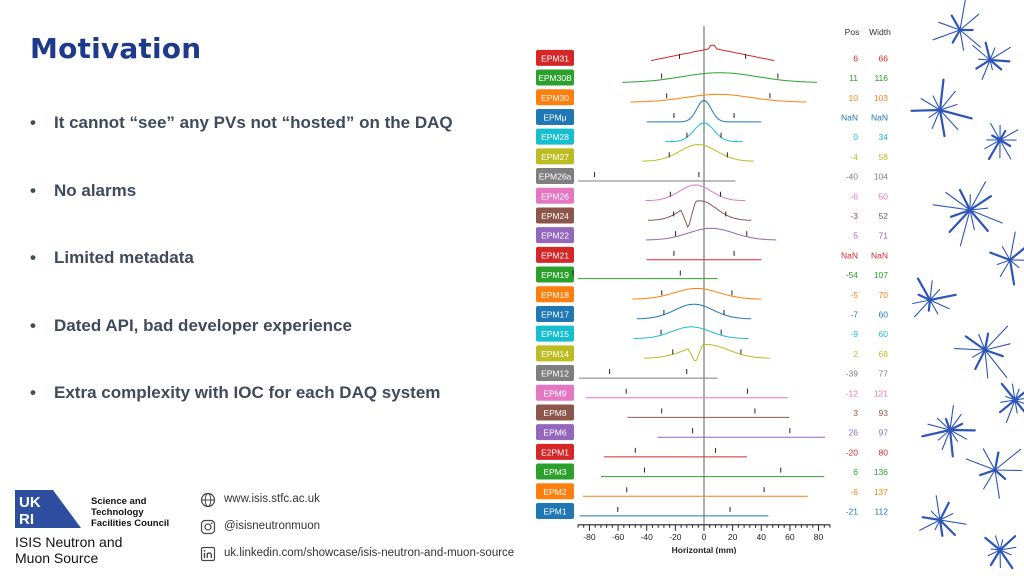 Image resolution: width=1024 pixels, height=576 pixels. What do you see at coordinates (855, 236) in the screenshot?
I see `series-pos-value: 5` at bounding box center [855, 236].